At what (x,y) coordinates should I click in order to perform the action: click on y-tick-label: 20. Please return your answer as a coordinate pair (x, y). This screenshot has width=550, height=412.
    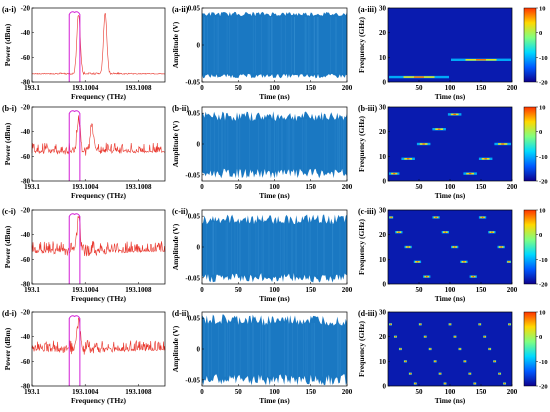
    Looking at the image, I should click on (383, 33).